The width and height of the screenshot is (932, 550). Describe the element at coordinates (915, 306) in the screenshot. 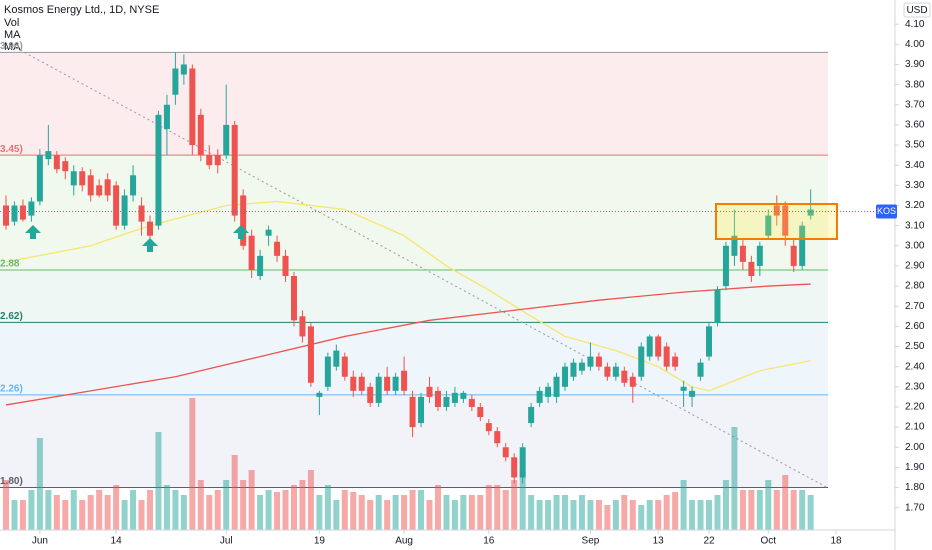

I see `y-tick-label: 2.70` at that location.